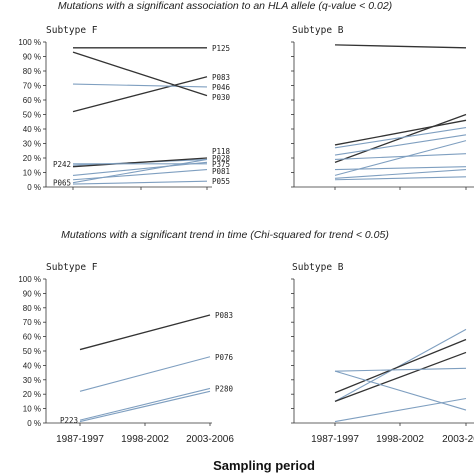  Describe the element at coordinates (264, 465) in the screenshot. I see `x-axis-label: Sampling period` at that location.